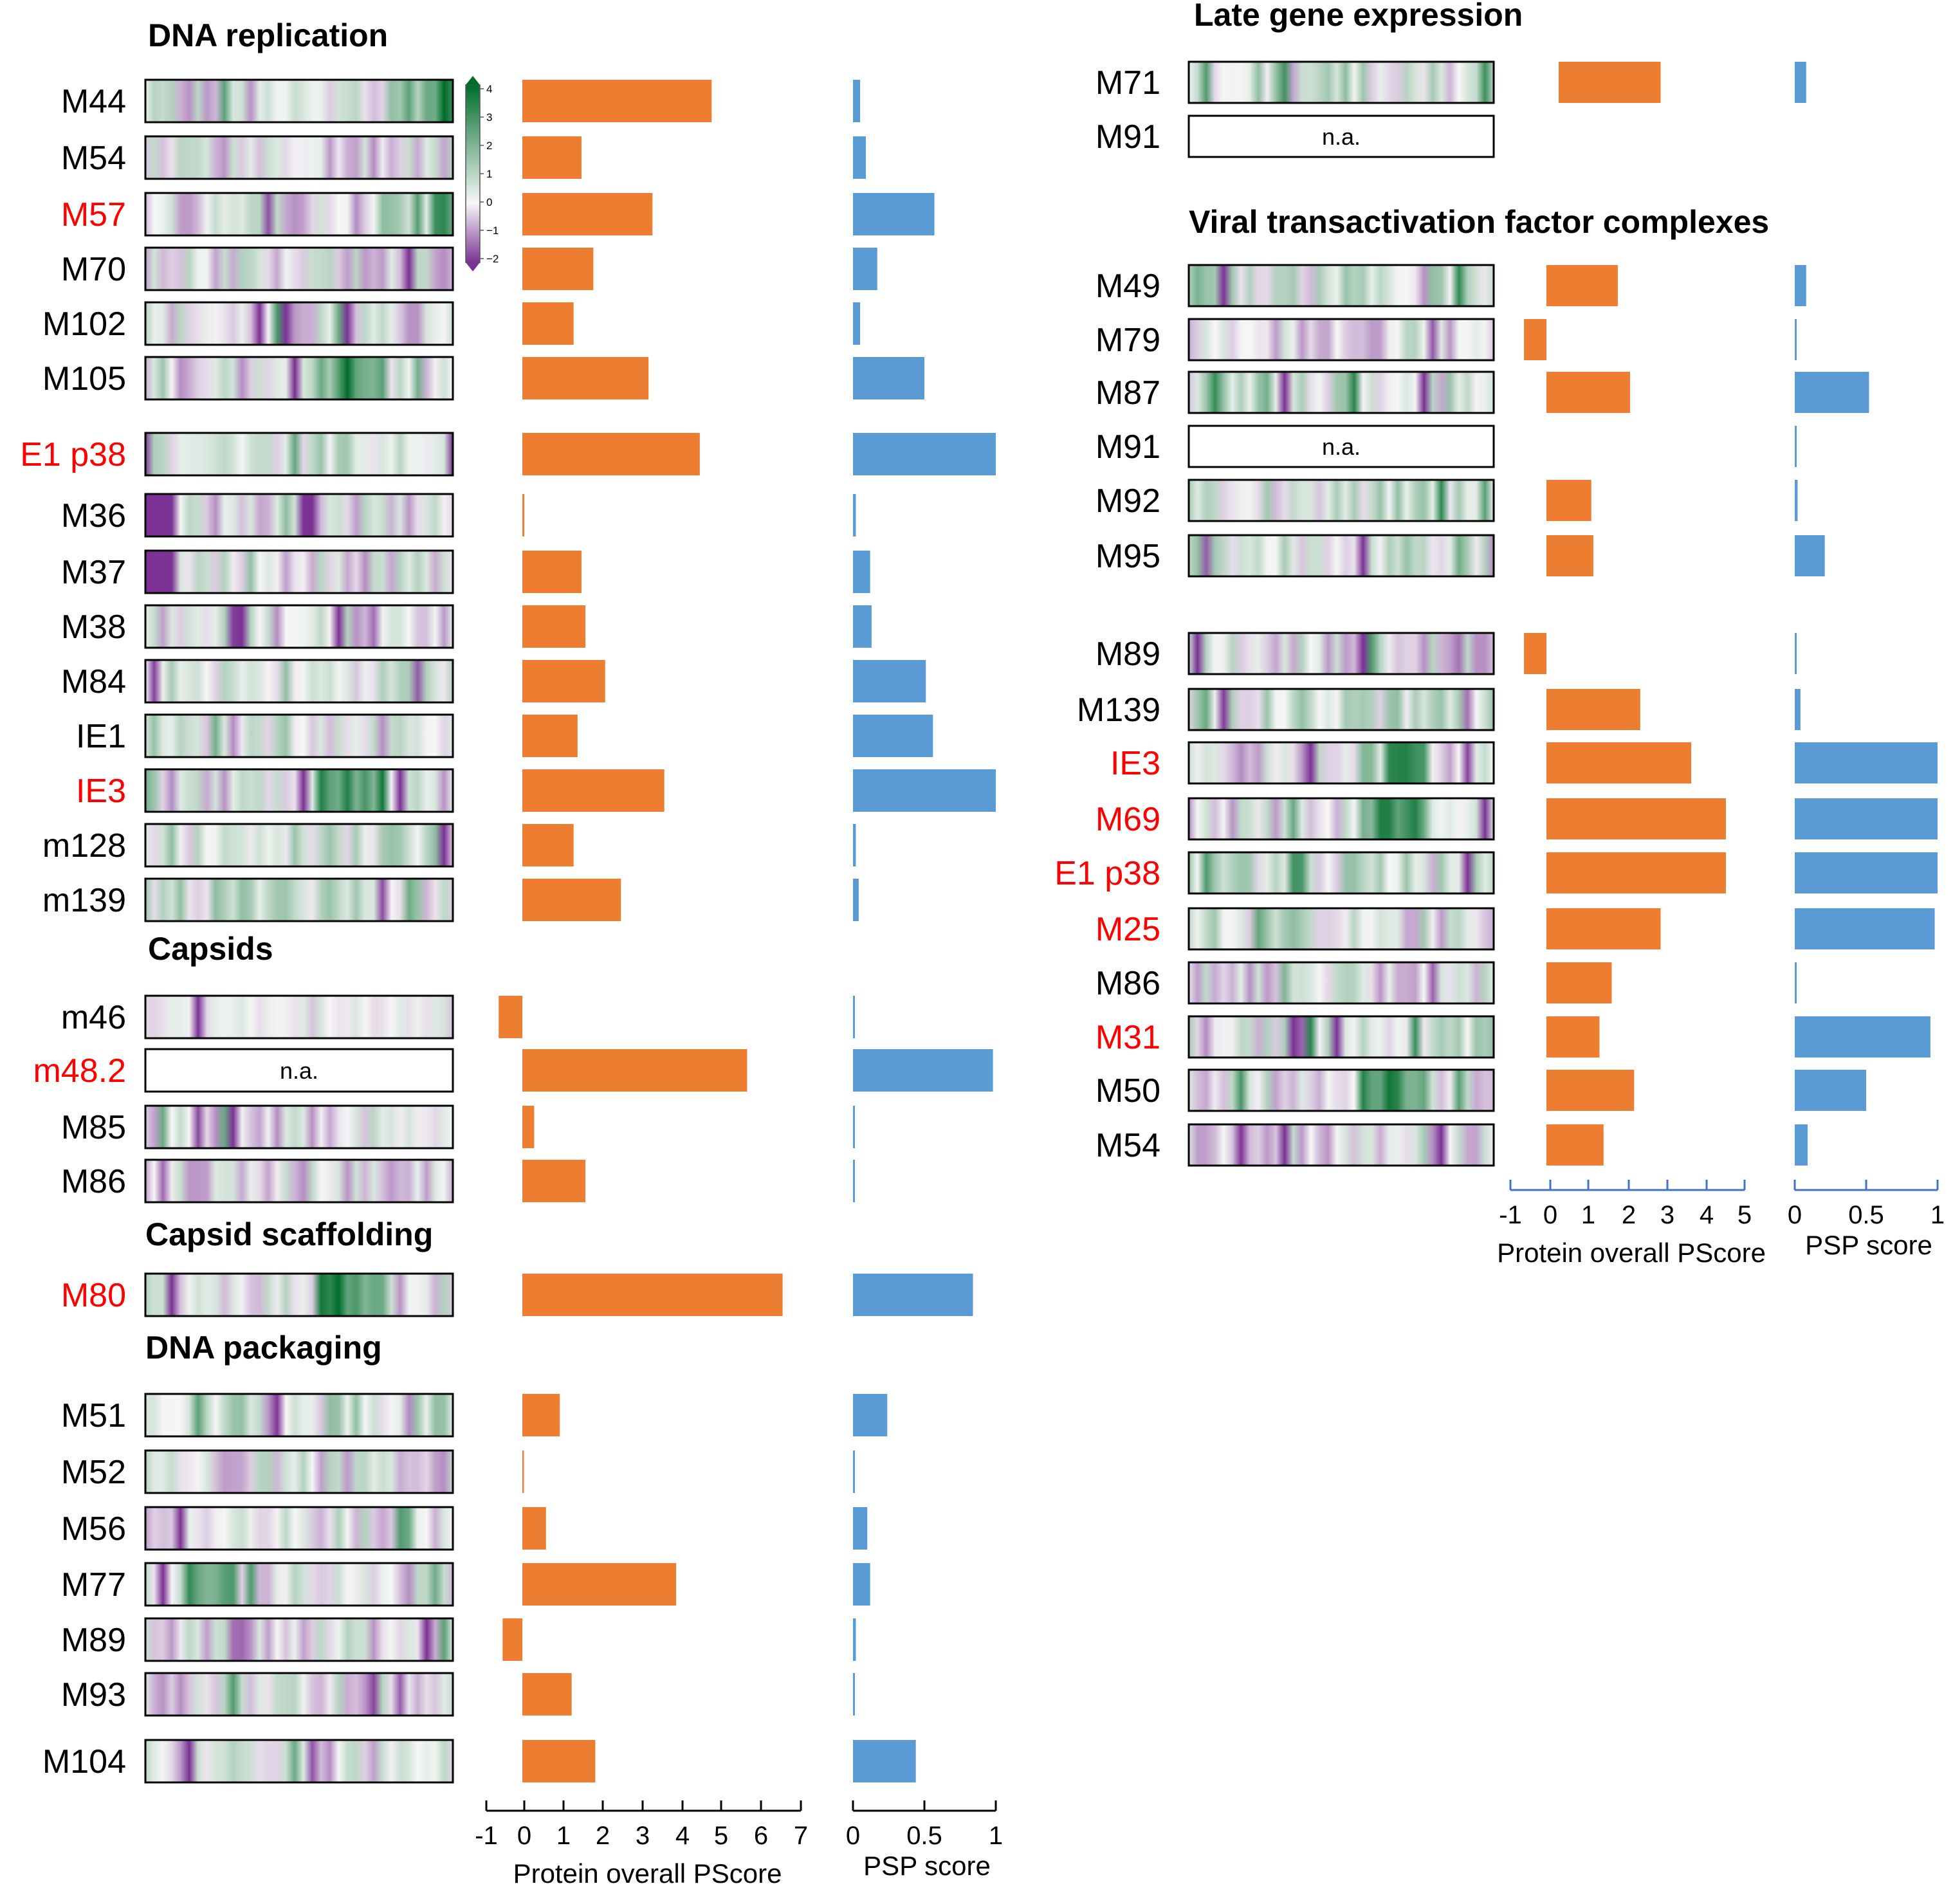 This screenshot has height=1904, width=1953. What do you see at coordinates (101, 791) in the screenshot?
I see `row-label: IE3` at bounding box center [101, 791].